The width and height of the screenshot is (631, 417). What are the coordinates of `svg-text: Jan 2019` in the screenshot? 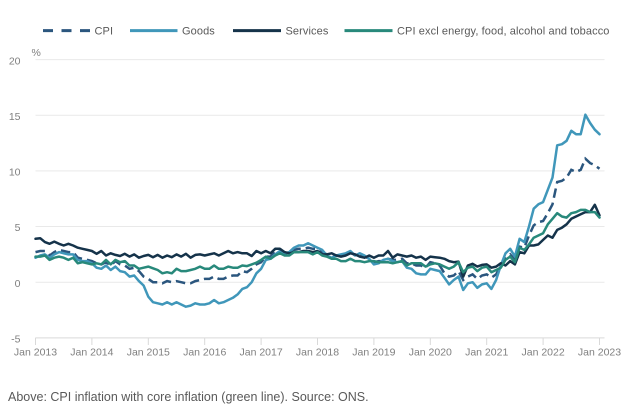 It's located at (373, 352).